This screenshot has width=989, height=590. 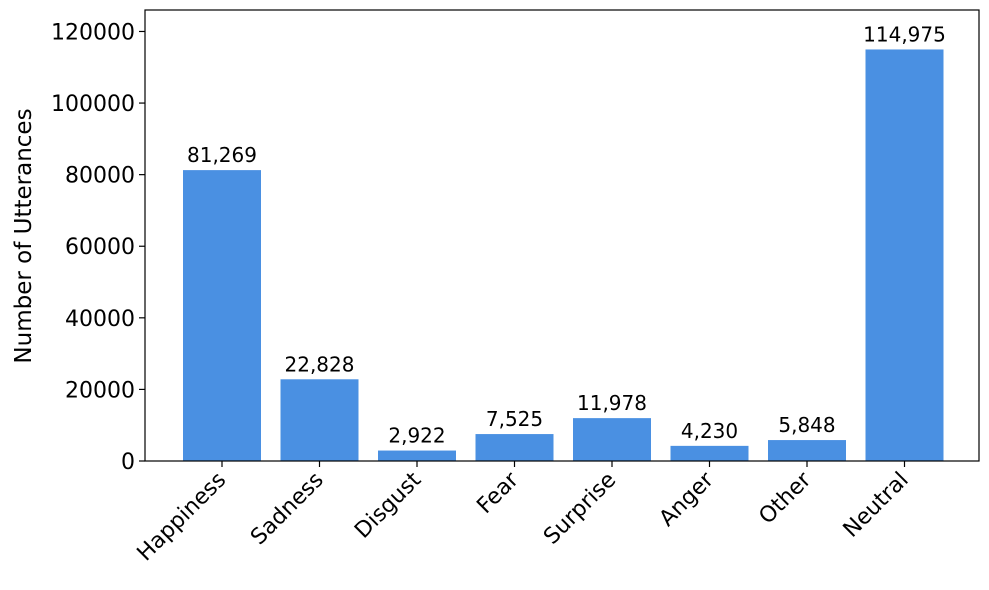 What do you see at coordinates (93, 104) in the screenshot?
I see `y-tick-label: 100000` at bounding box center [93, 104].